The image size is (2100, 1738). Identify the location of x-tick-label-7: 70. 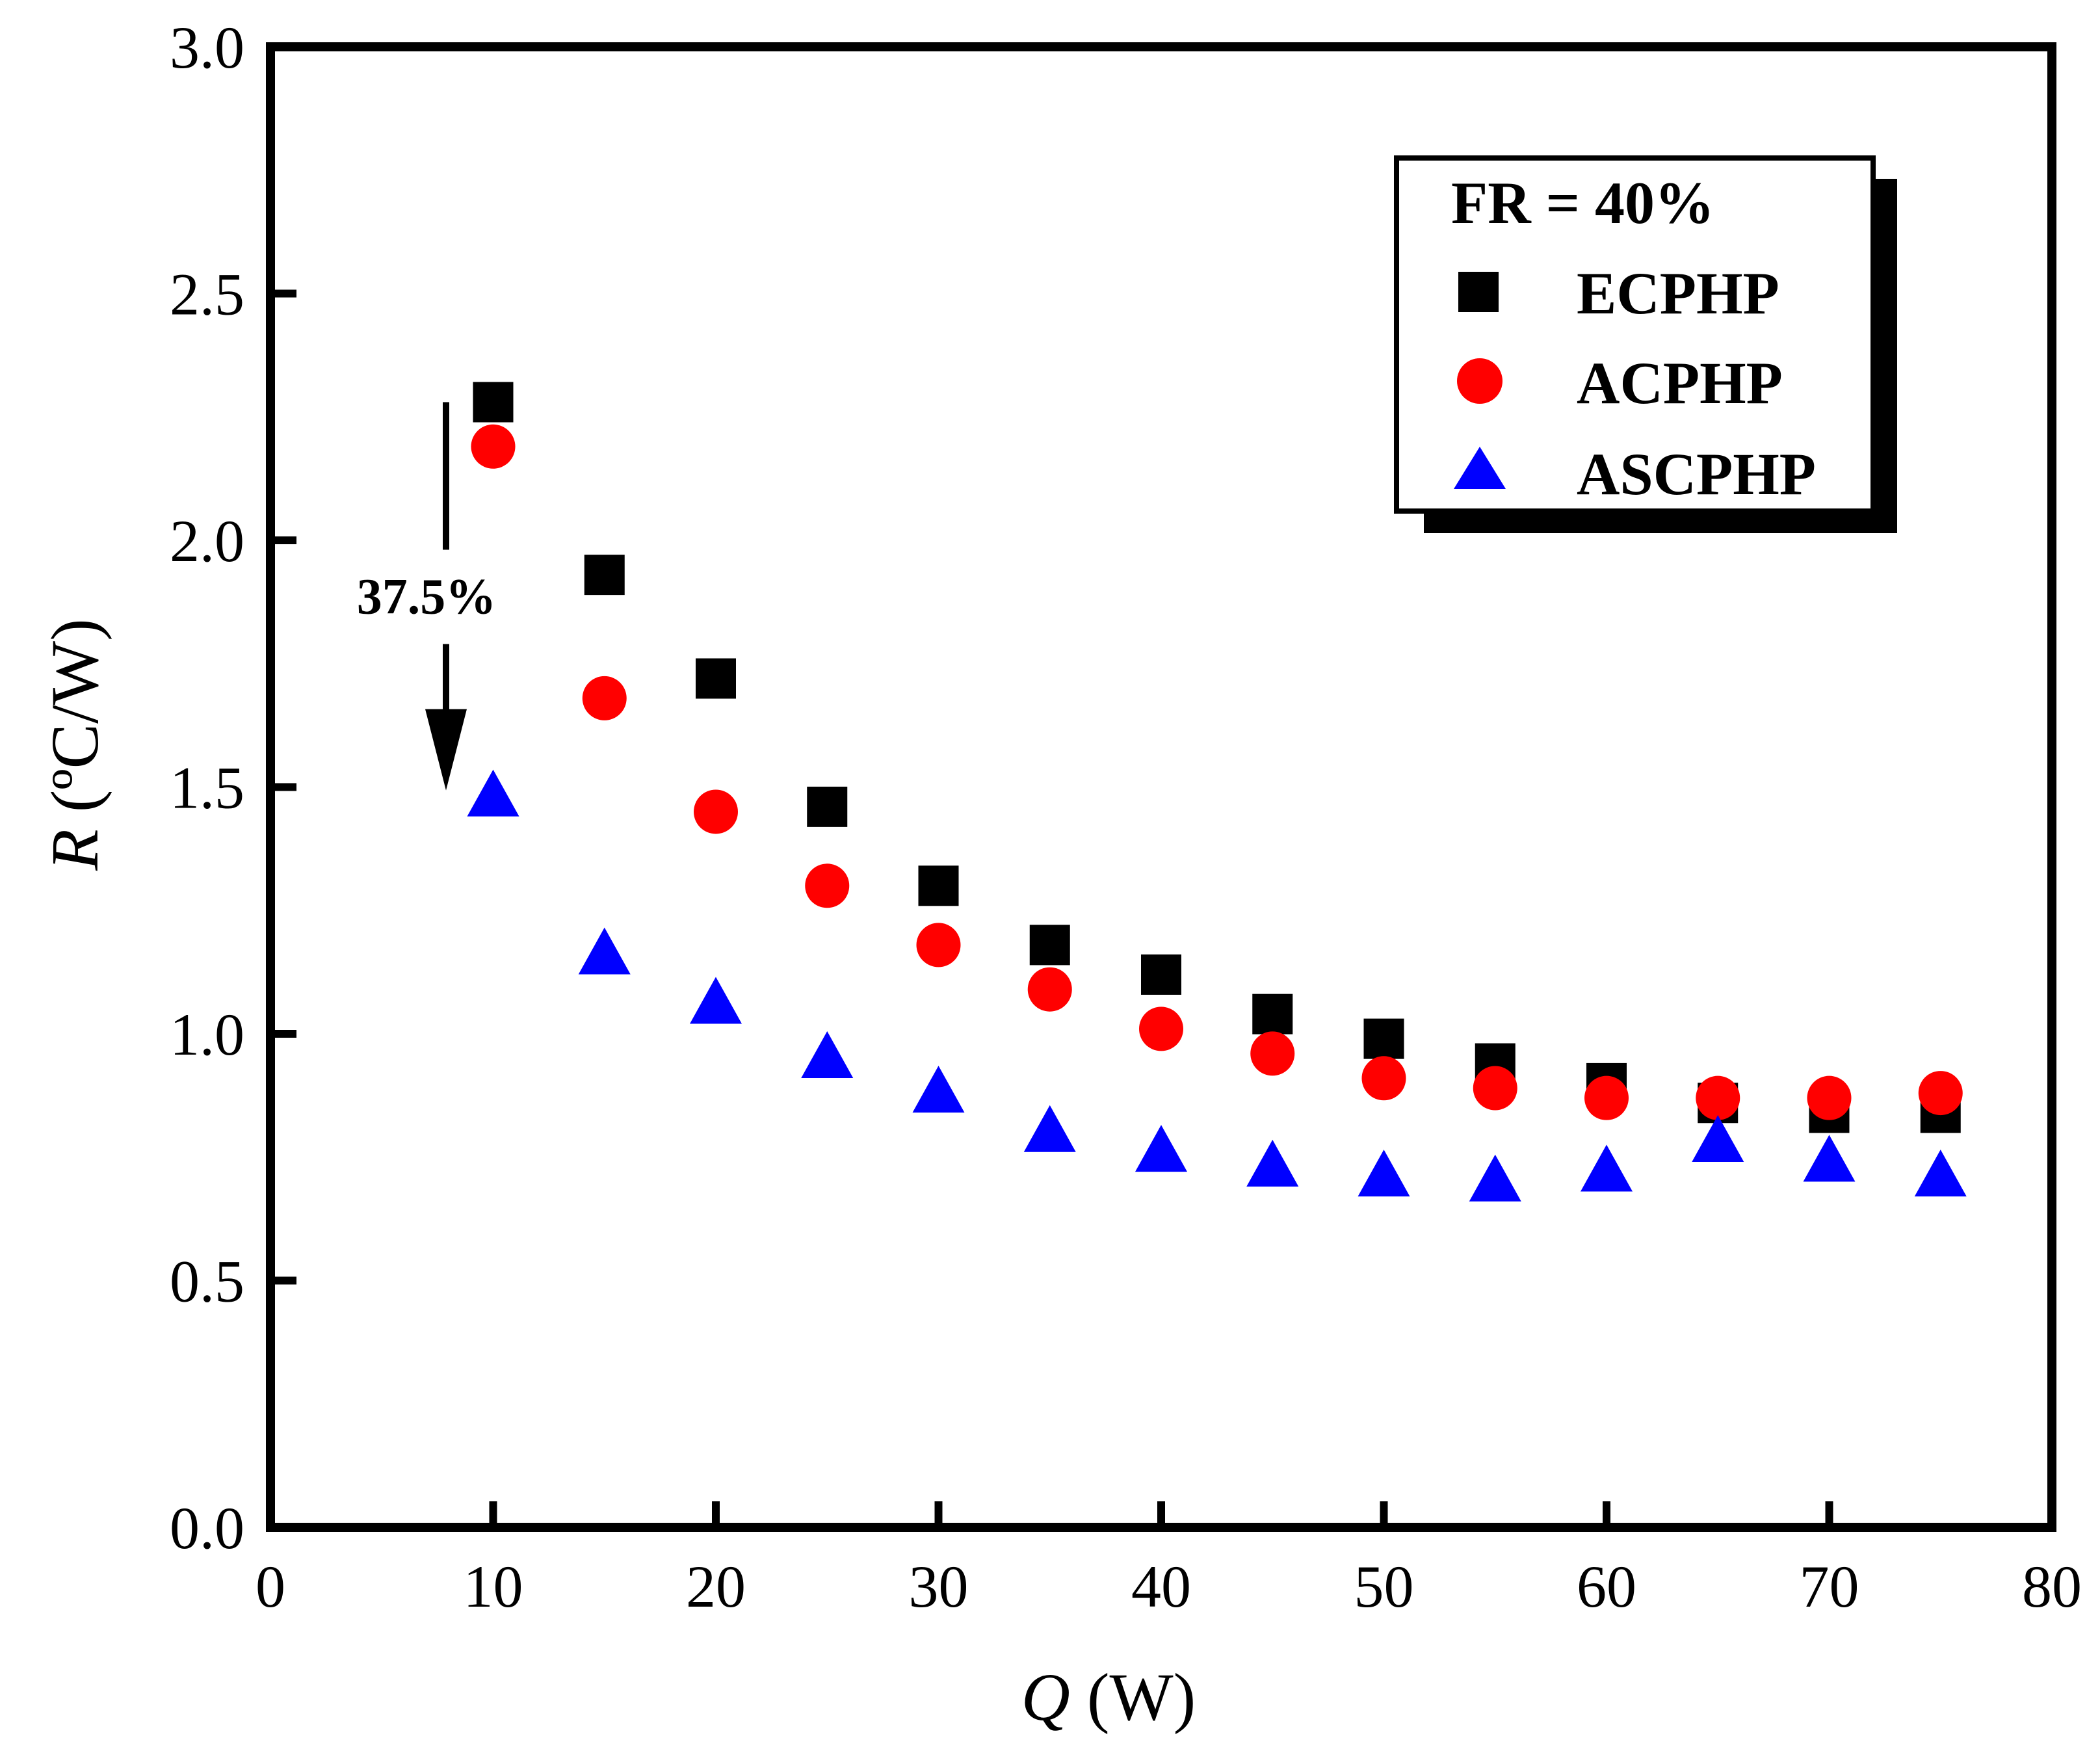
(1829, 1586).